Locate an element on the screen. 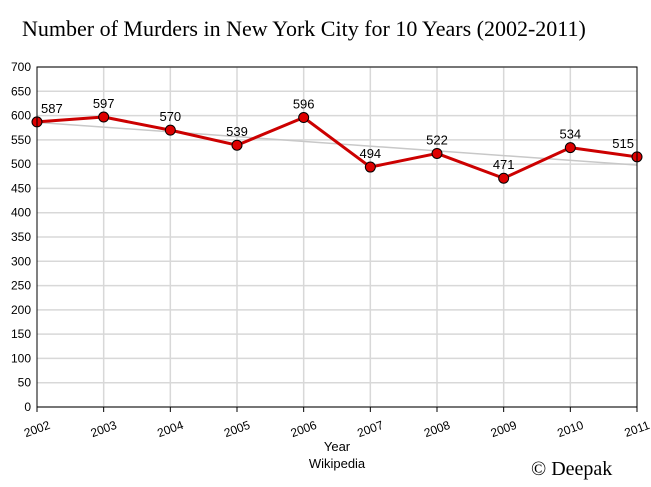  x-tick-label: 2002 is located at coordinates (37, 429).